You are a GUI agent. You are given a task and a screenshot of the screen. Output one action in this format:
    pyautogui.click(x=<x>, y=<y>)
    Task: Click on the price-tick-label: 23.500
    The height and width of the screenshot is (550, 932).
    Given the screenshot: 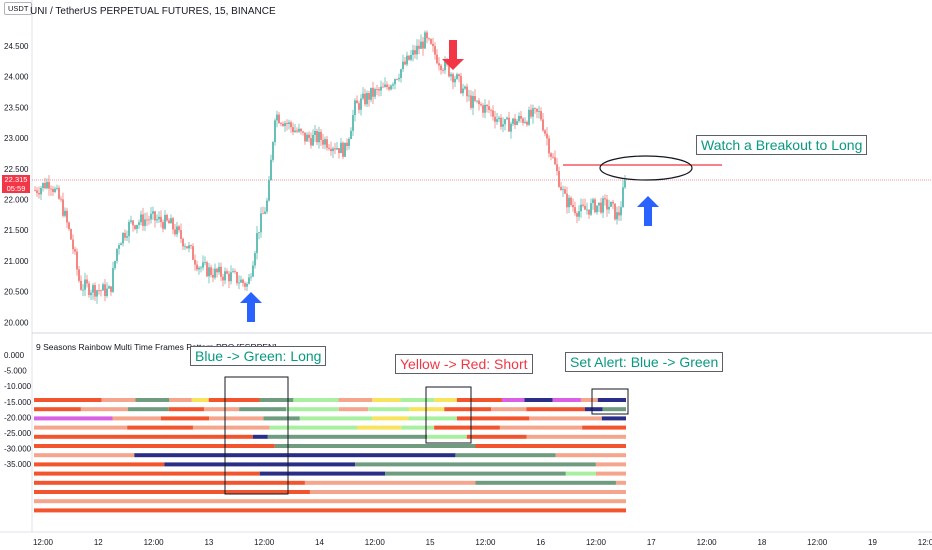 What is the action you would take?
    pyautogui.click(x=16, y=107)
    